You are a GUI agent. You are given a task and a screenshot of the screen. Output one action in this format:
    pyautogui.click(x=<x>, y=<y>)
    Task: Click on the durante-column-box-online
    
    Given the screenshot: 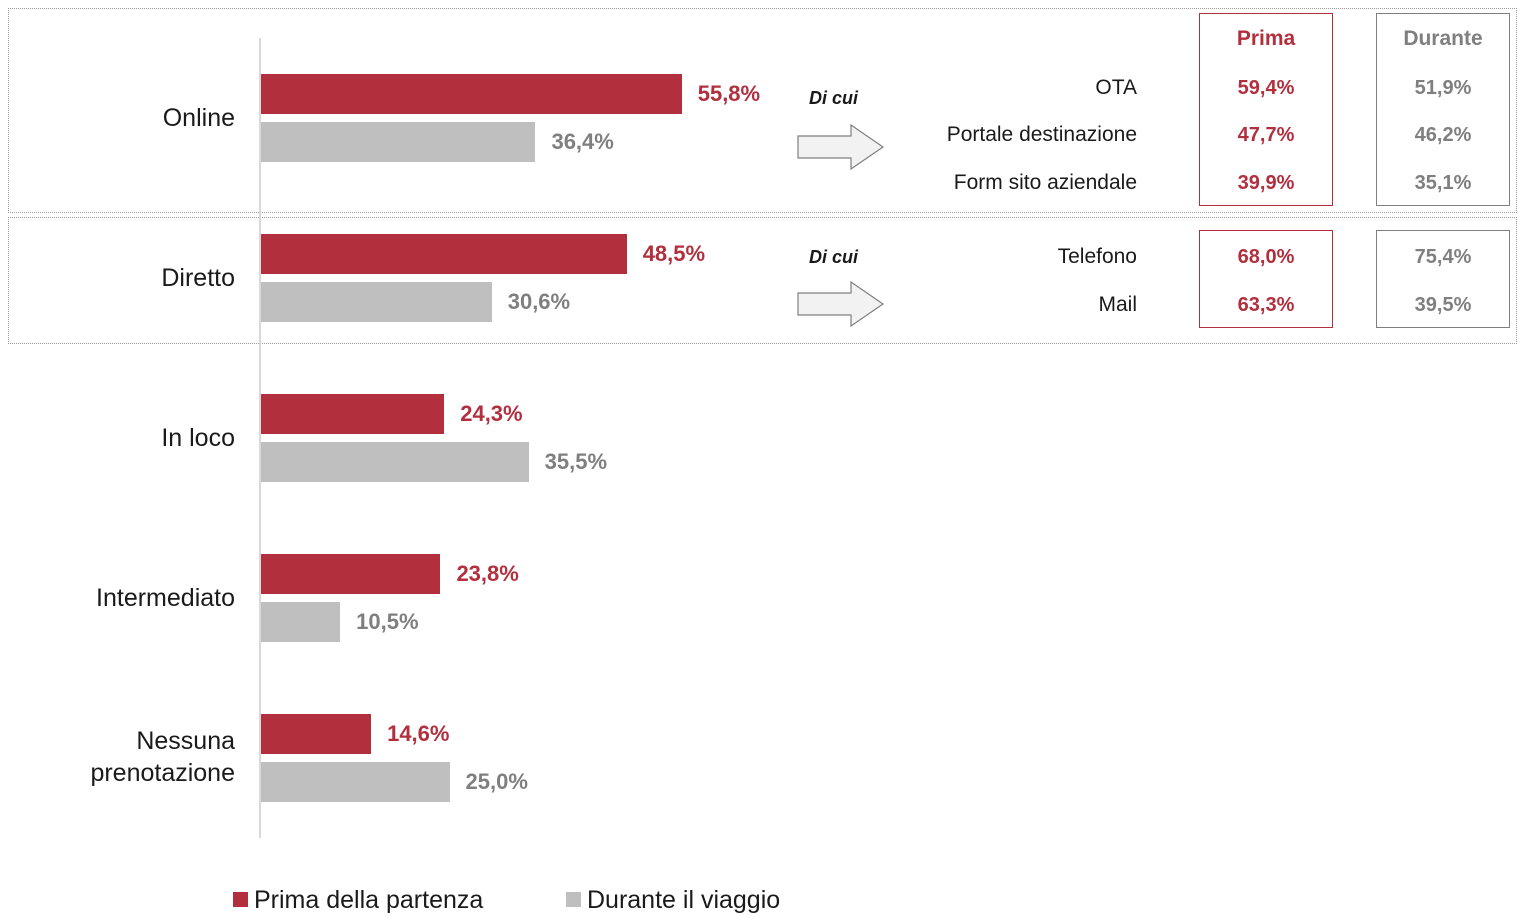 What is the action you would take?
    pyautogui.click(x=1443, y=109)
    